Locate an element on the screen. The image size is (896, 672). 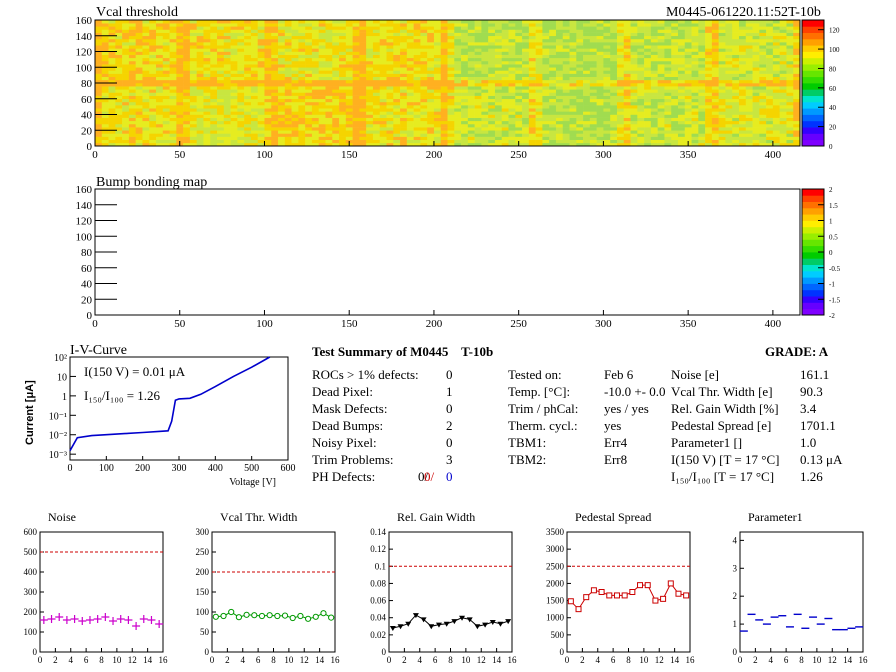
palette-tick-label: 2 is located at coordinates (831, 190).